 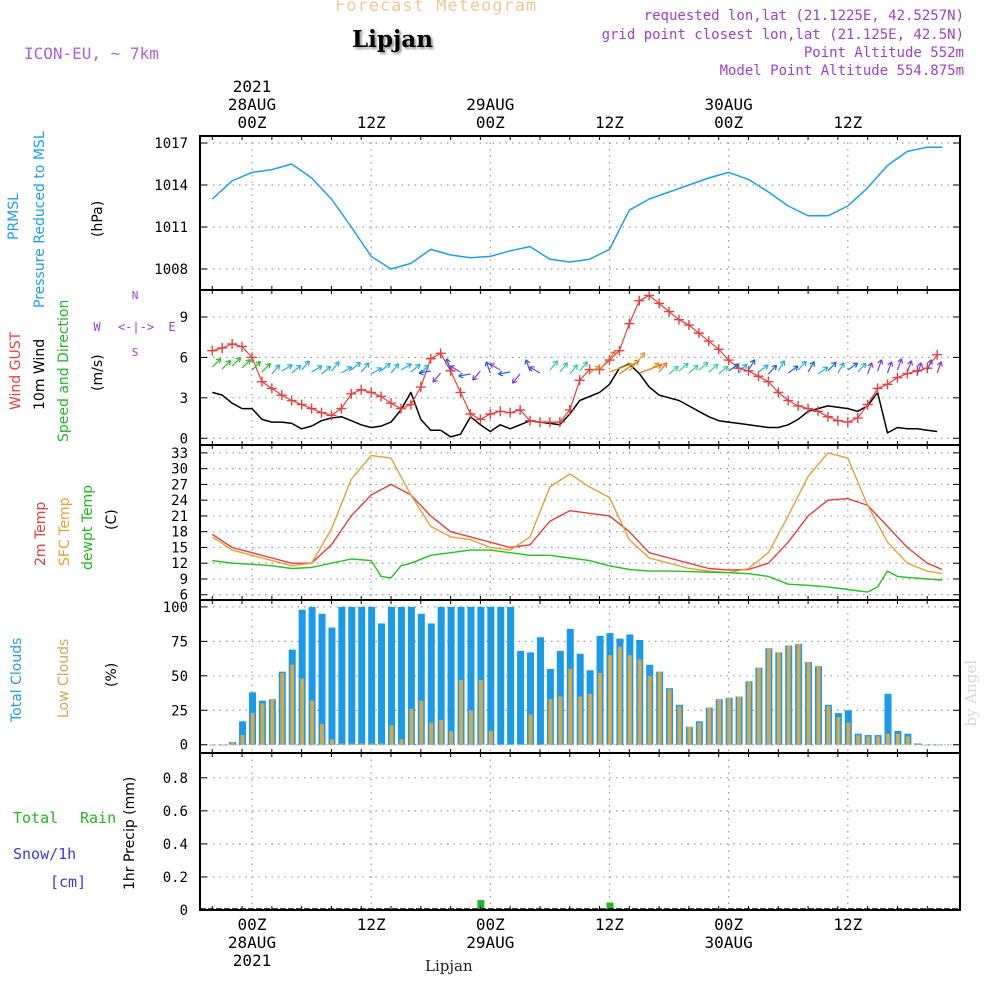 I want to click on y-tick-label: 30, so click(x=179, y=470).